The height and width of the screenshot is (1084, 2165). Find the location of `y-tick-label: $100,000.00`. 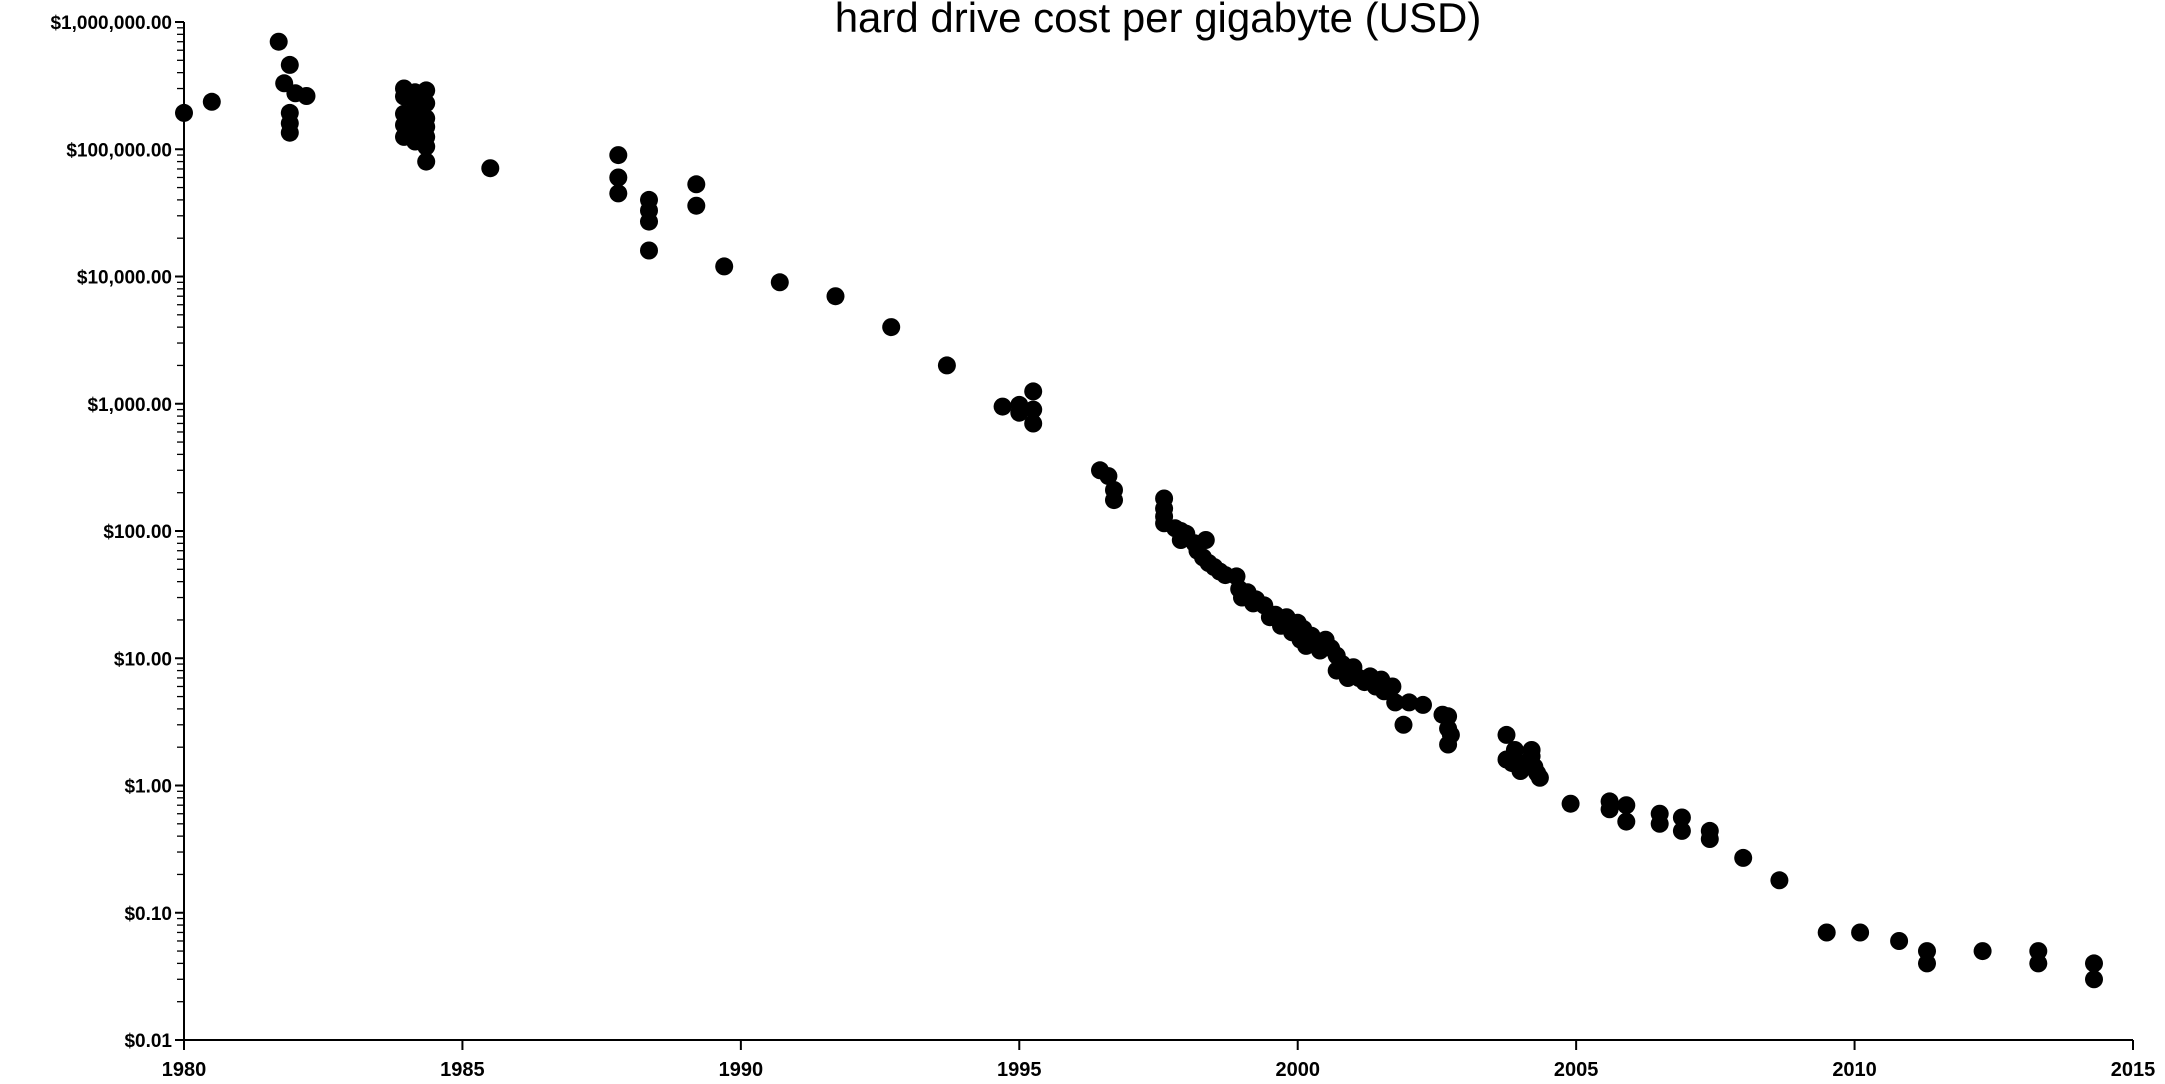

y-tick-label: $100,000.00 is located at coordinates (119, 150).